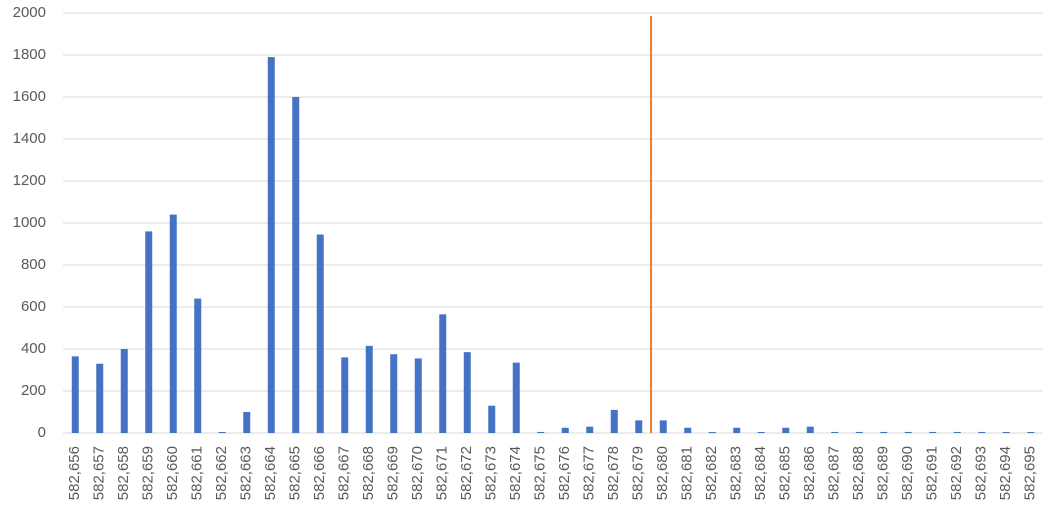 The image size is (1053, 516). I want to click on x-tick-label: 582,686, so click(809, 473).